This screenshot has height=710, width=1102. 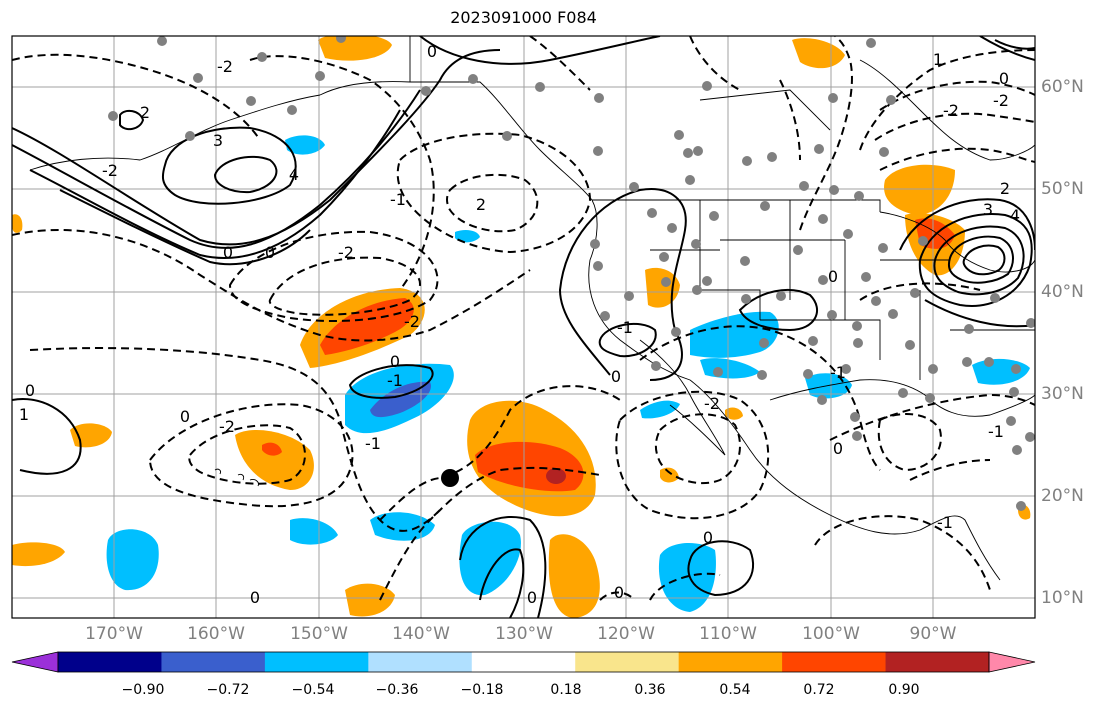 I want to click on lon-tick-label: 110°W, so click(x=728, y=634).